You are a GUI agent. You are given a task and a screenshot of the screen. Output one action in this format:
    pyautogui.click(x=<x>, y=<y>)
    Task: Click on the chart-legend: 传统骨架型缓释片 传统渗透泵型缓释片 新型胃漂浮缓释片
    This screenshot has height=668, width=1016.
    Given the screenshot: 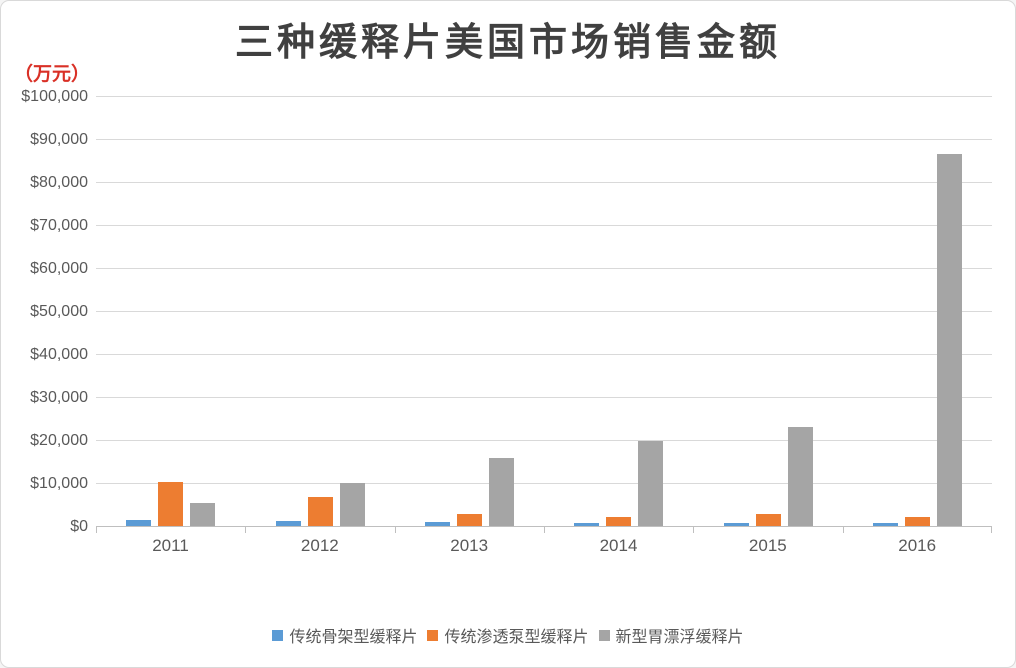 What is the action you would take?
    pyautogui.click(x=508, y=635)
    